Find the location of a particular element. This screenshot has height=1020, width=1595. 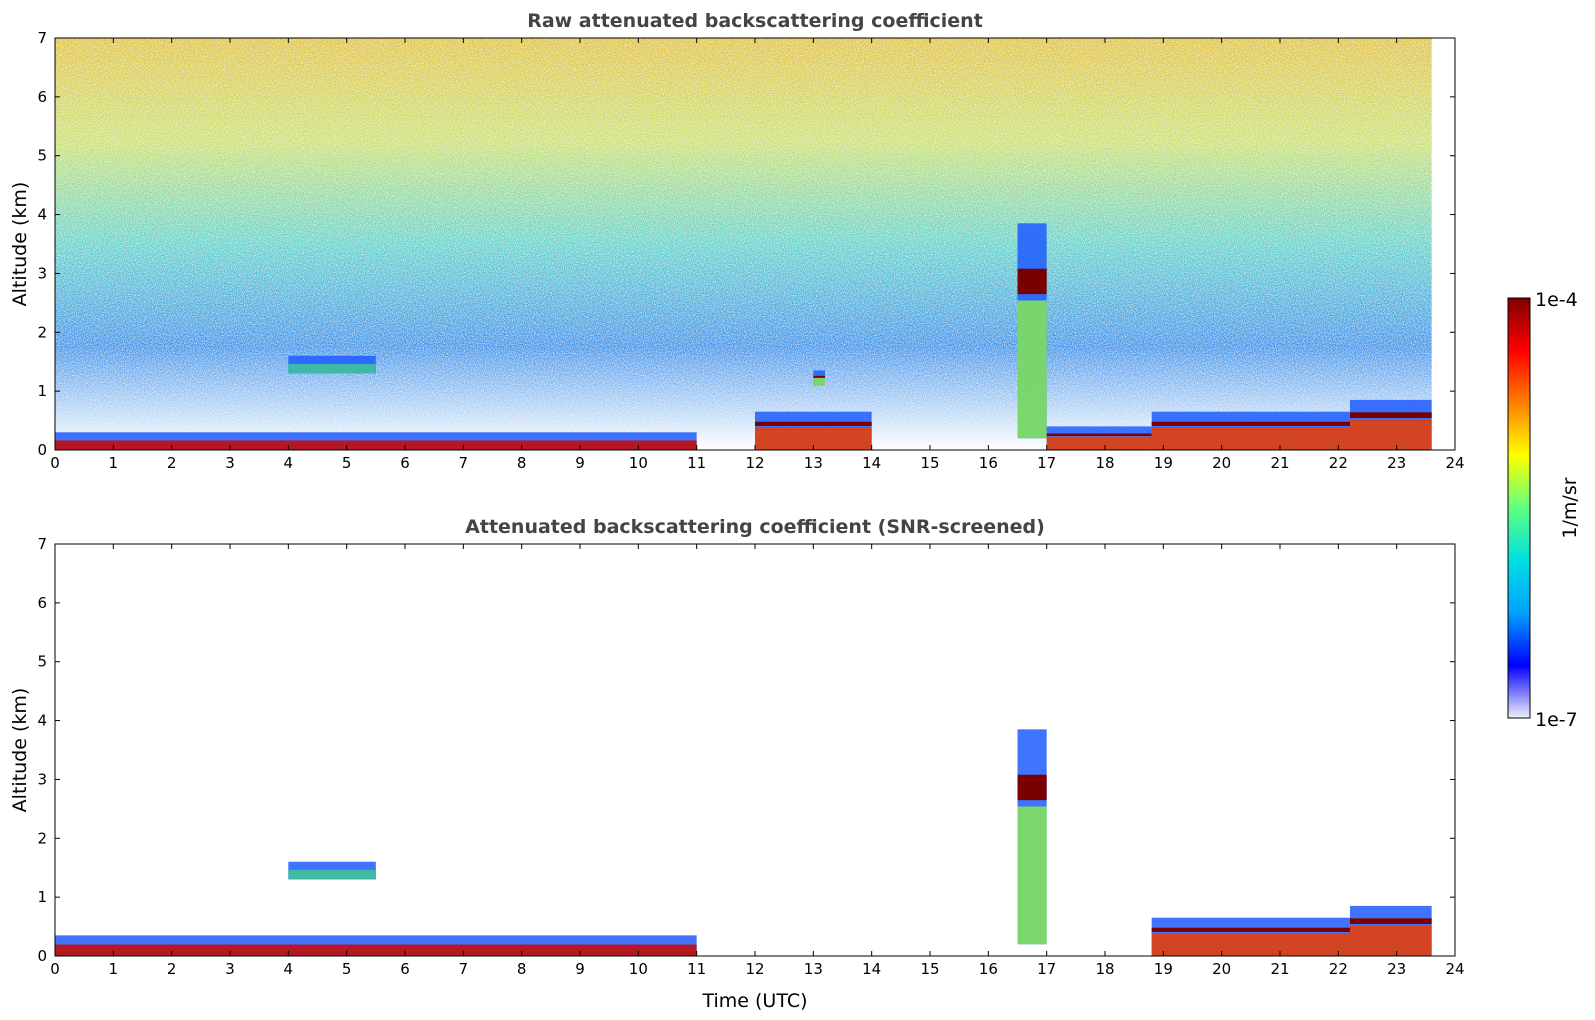

colorbar-min-label: 1e-7 is located at coordinates (1556, 720).